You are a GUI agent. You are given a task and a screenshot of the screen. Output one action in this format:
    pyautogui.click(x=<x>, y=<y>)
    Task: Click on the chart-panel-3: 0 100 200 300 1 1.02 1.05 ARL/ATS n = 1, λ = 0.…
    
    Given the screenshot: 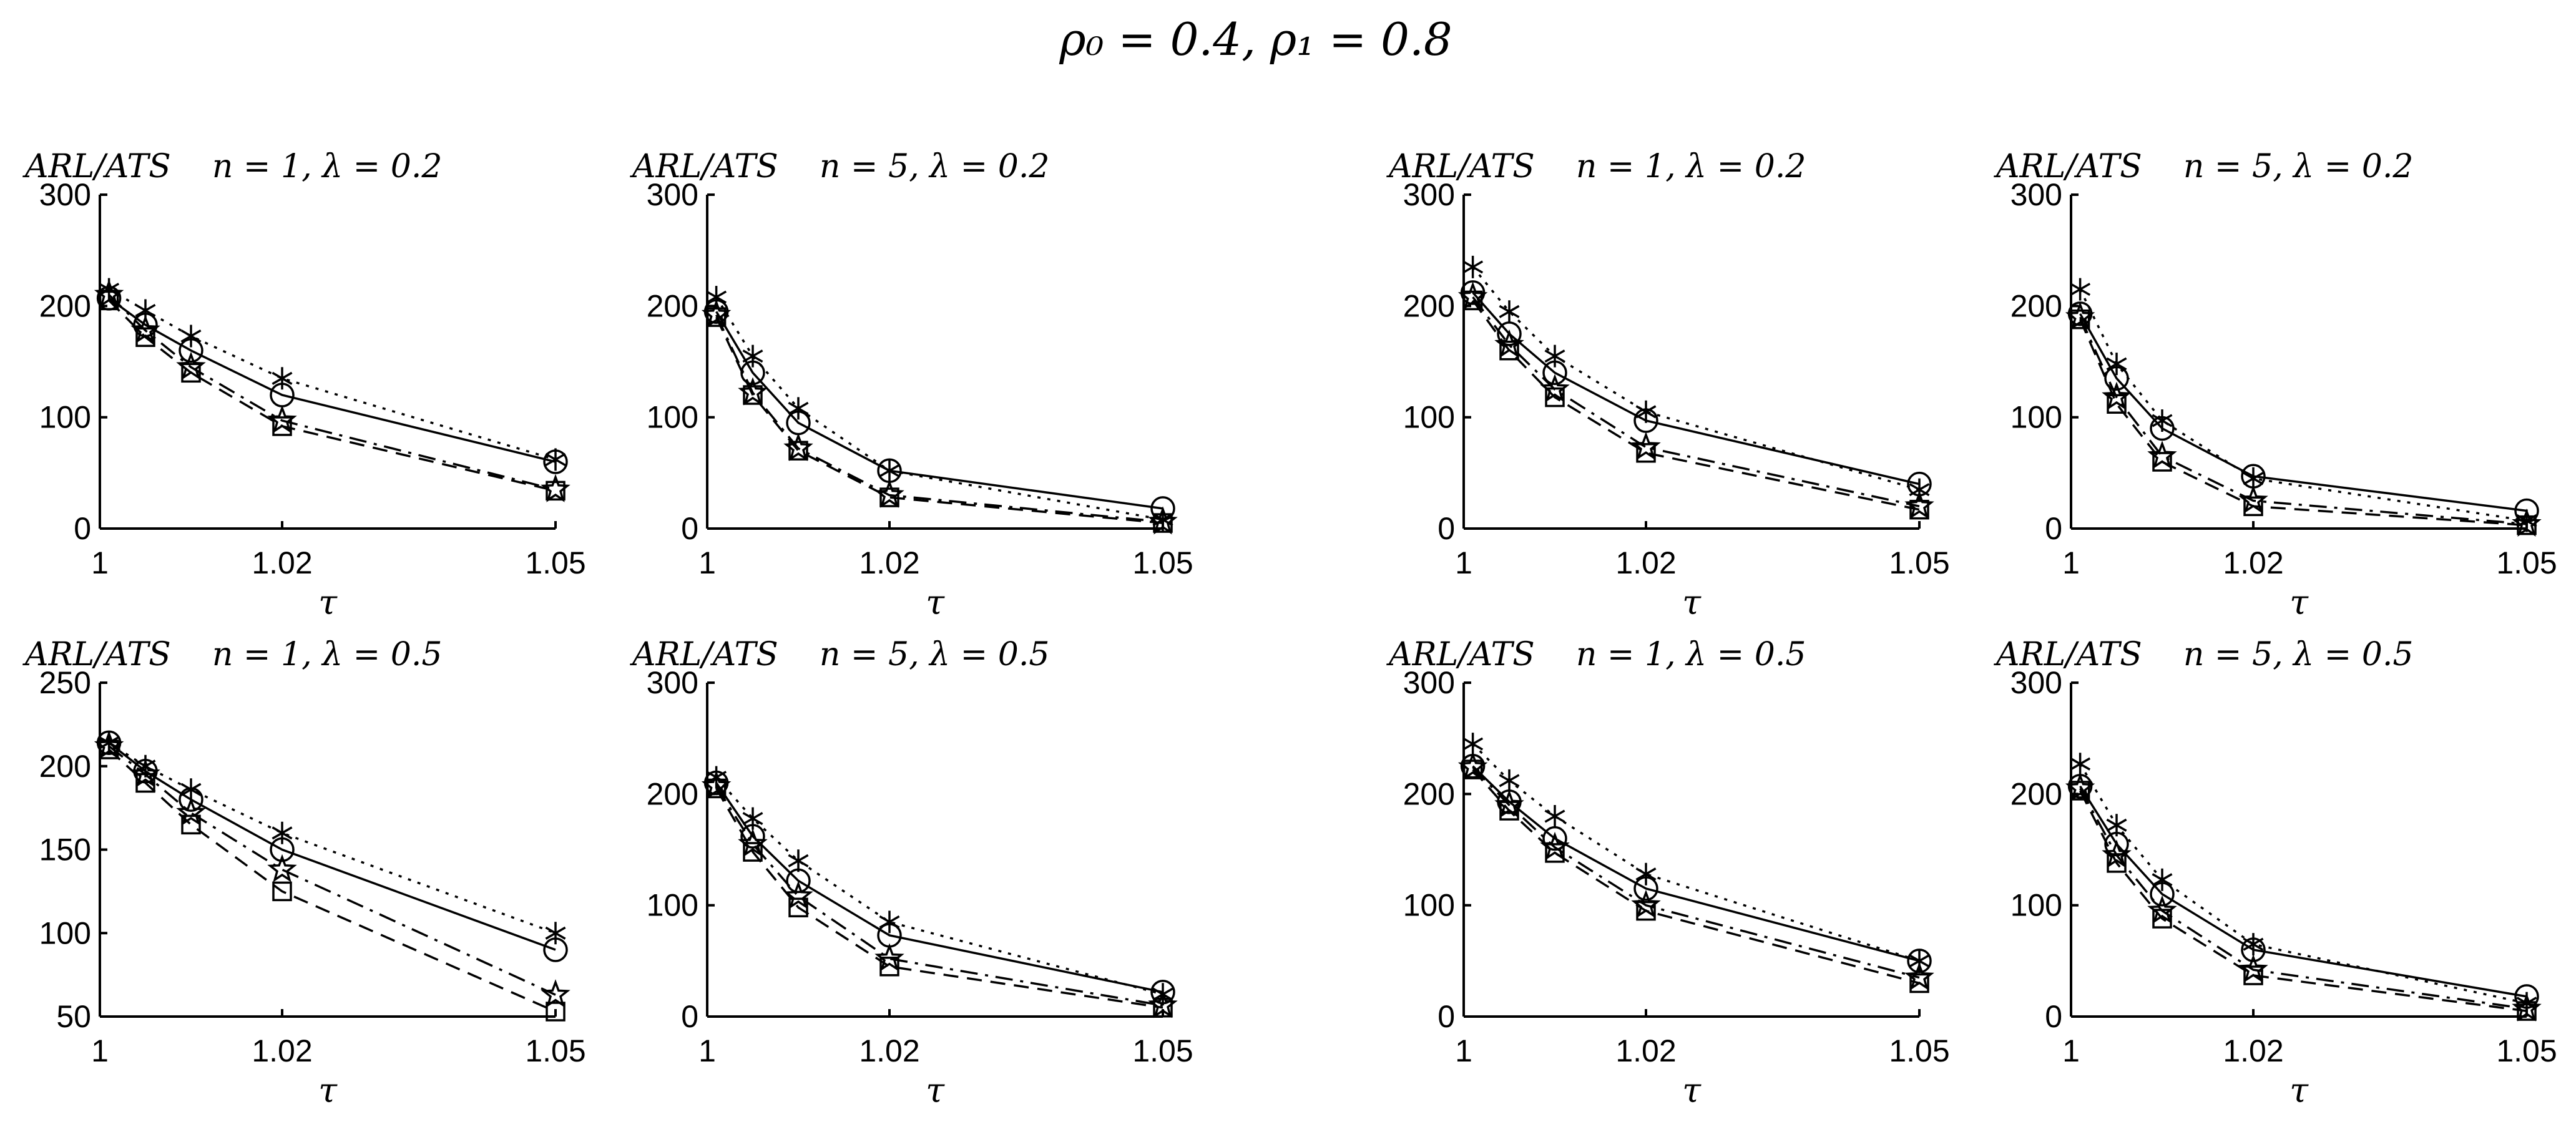 What is the action you would take?
    pyautogui.click(x=1668, y=385)
    